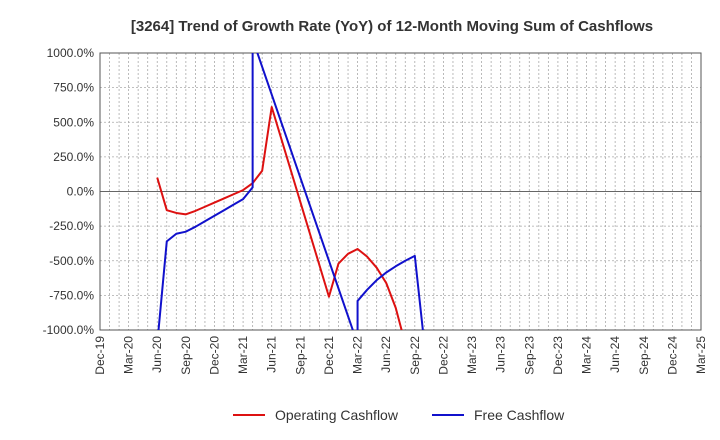  I want to click on x-tick-label: Jun-21, so click(272, 354).